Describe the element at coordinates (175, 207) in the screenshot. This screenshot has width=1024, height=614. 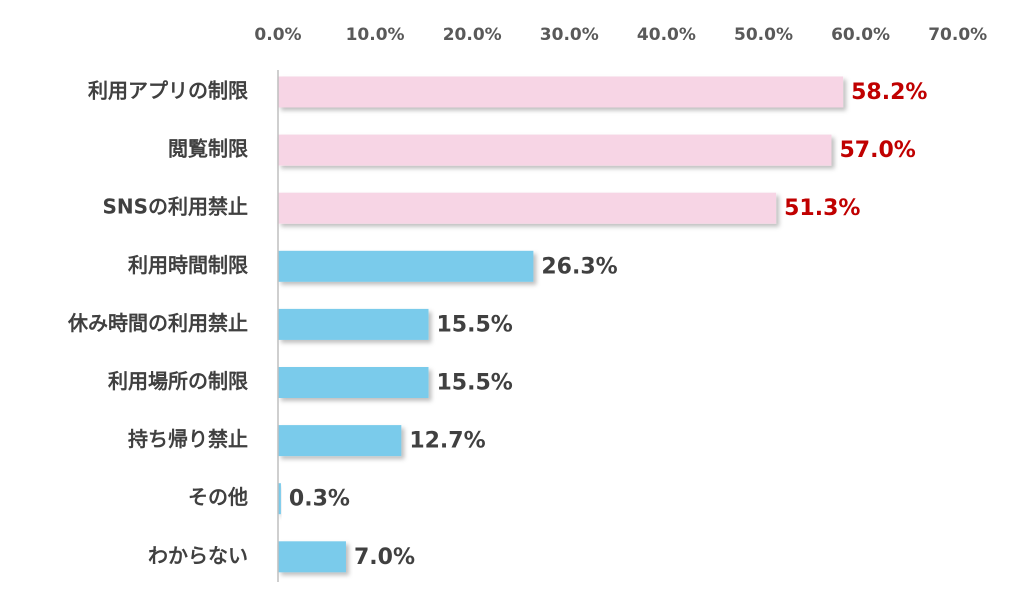
I see `category-label: SNSの利用禁止` at that location.